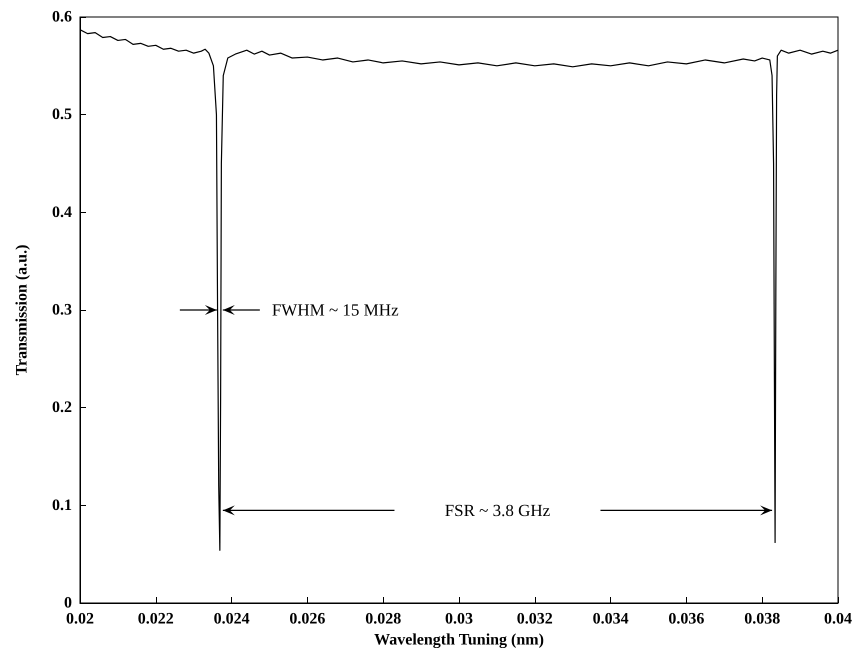  Describe the element at coordinates (62, 212) in the screenshot. I see `y-tick-label: 0.4` at that location.